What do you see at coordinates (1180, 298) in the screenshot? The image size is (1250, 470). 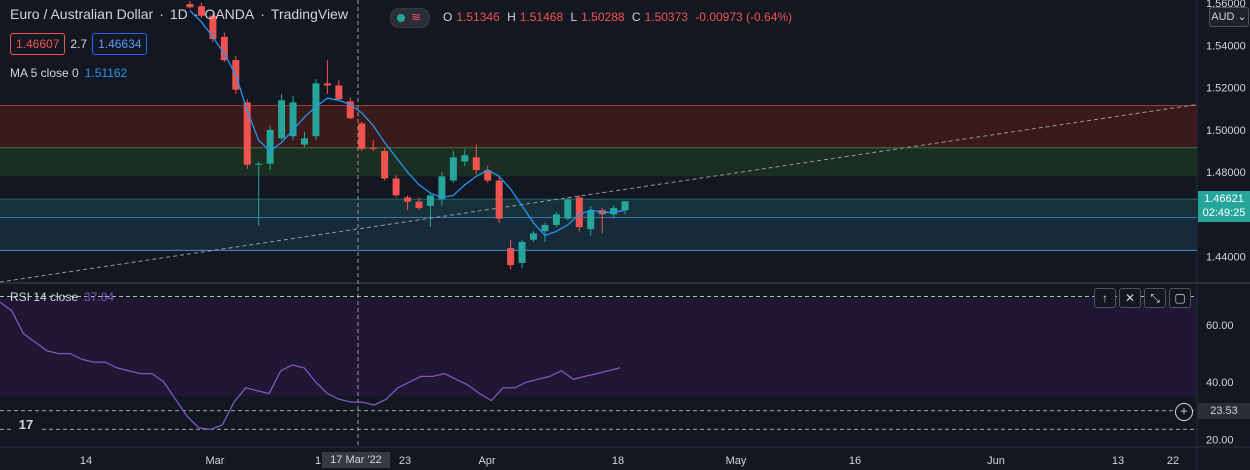 I see `maximize-pane-icon: ▢` at bounding box center [1180, 298].